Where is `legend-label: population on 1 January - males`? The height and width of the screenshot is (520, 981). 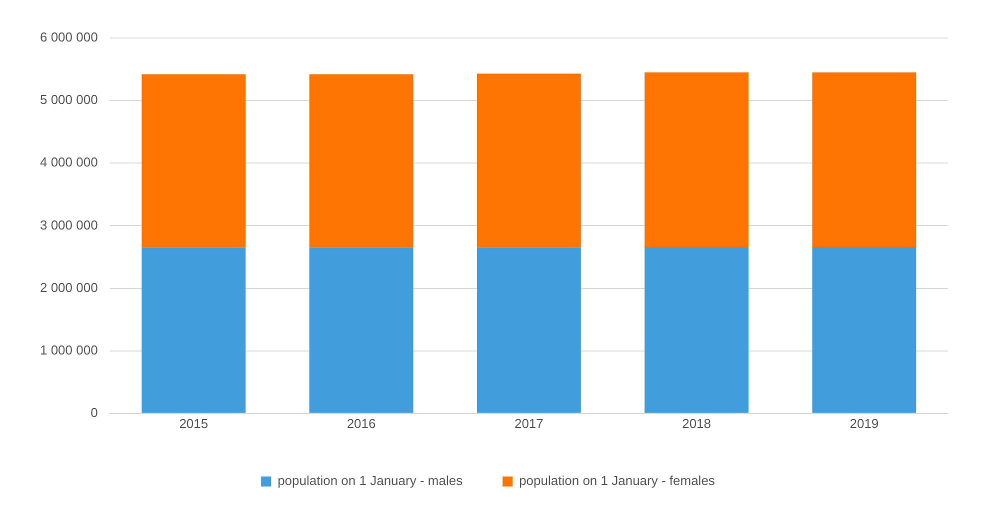
legend-label: population on 1 January - males is located at coordinates (371, 480).